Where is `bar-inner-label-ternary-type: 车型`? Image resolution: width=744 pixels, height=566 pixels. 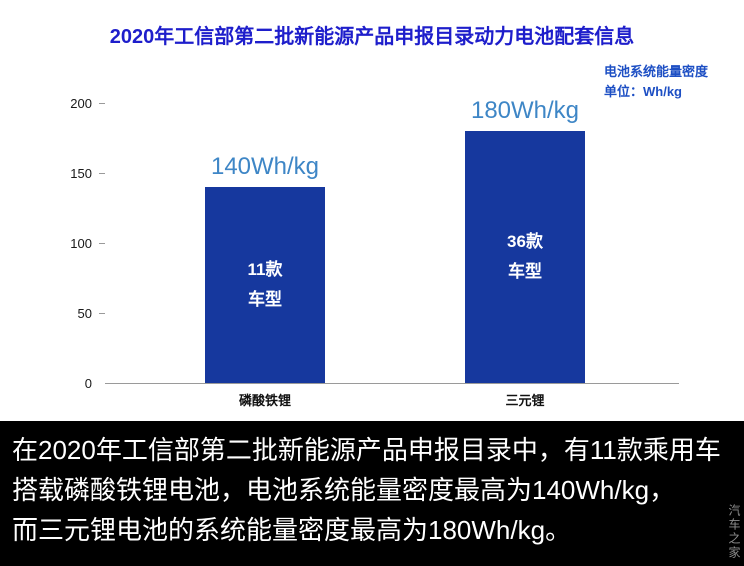
bar-inner-label-ternary-type: 车型 is located at coordinates (525, 271).